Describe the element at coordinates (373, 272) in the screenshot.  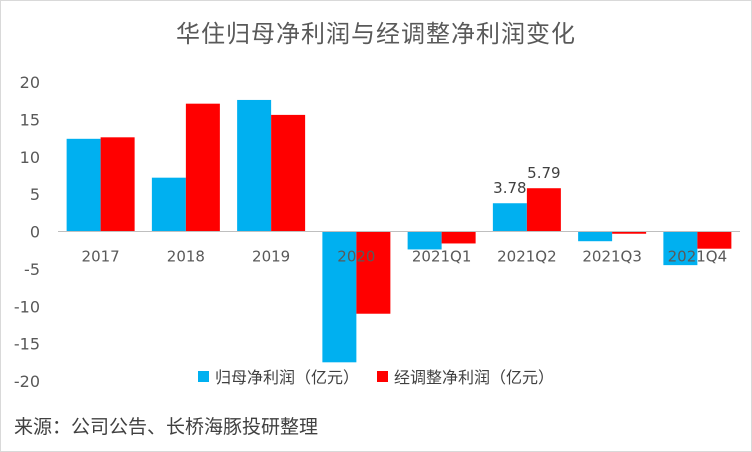
I see `bar-s2-2020` at that location.